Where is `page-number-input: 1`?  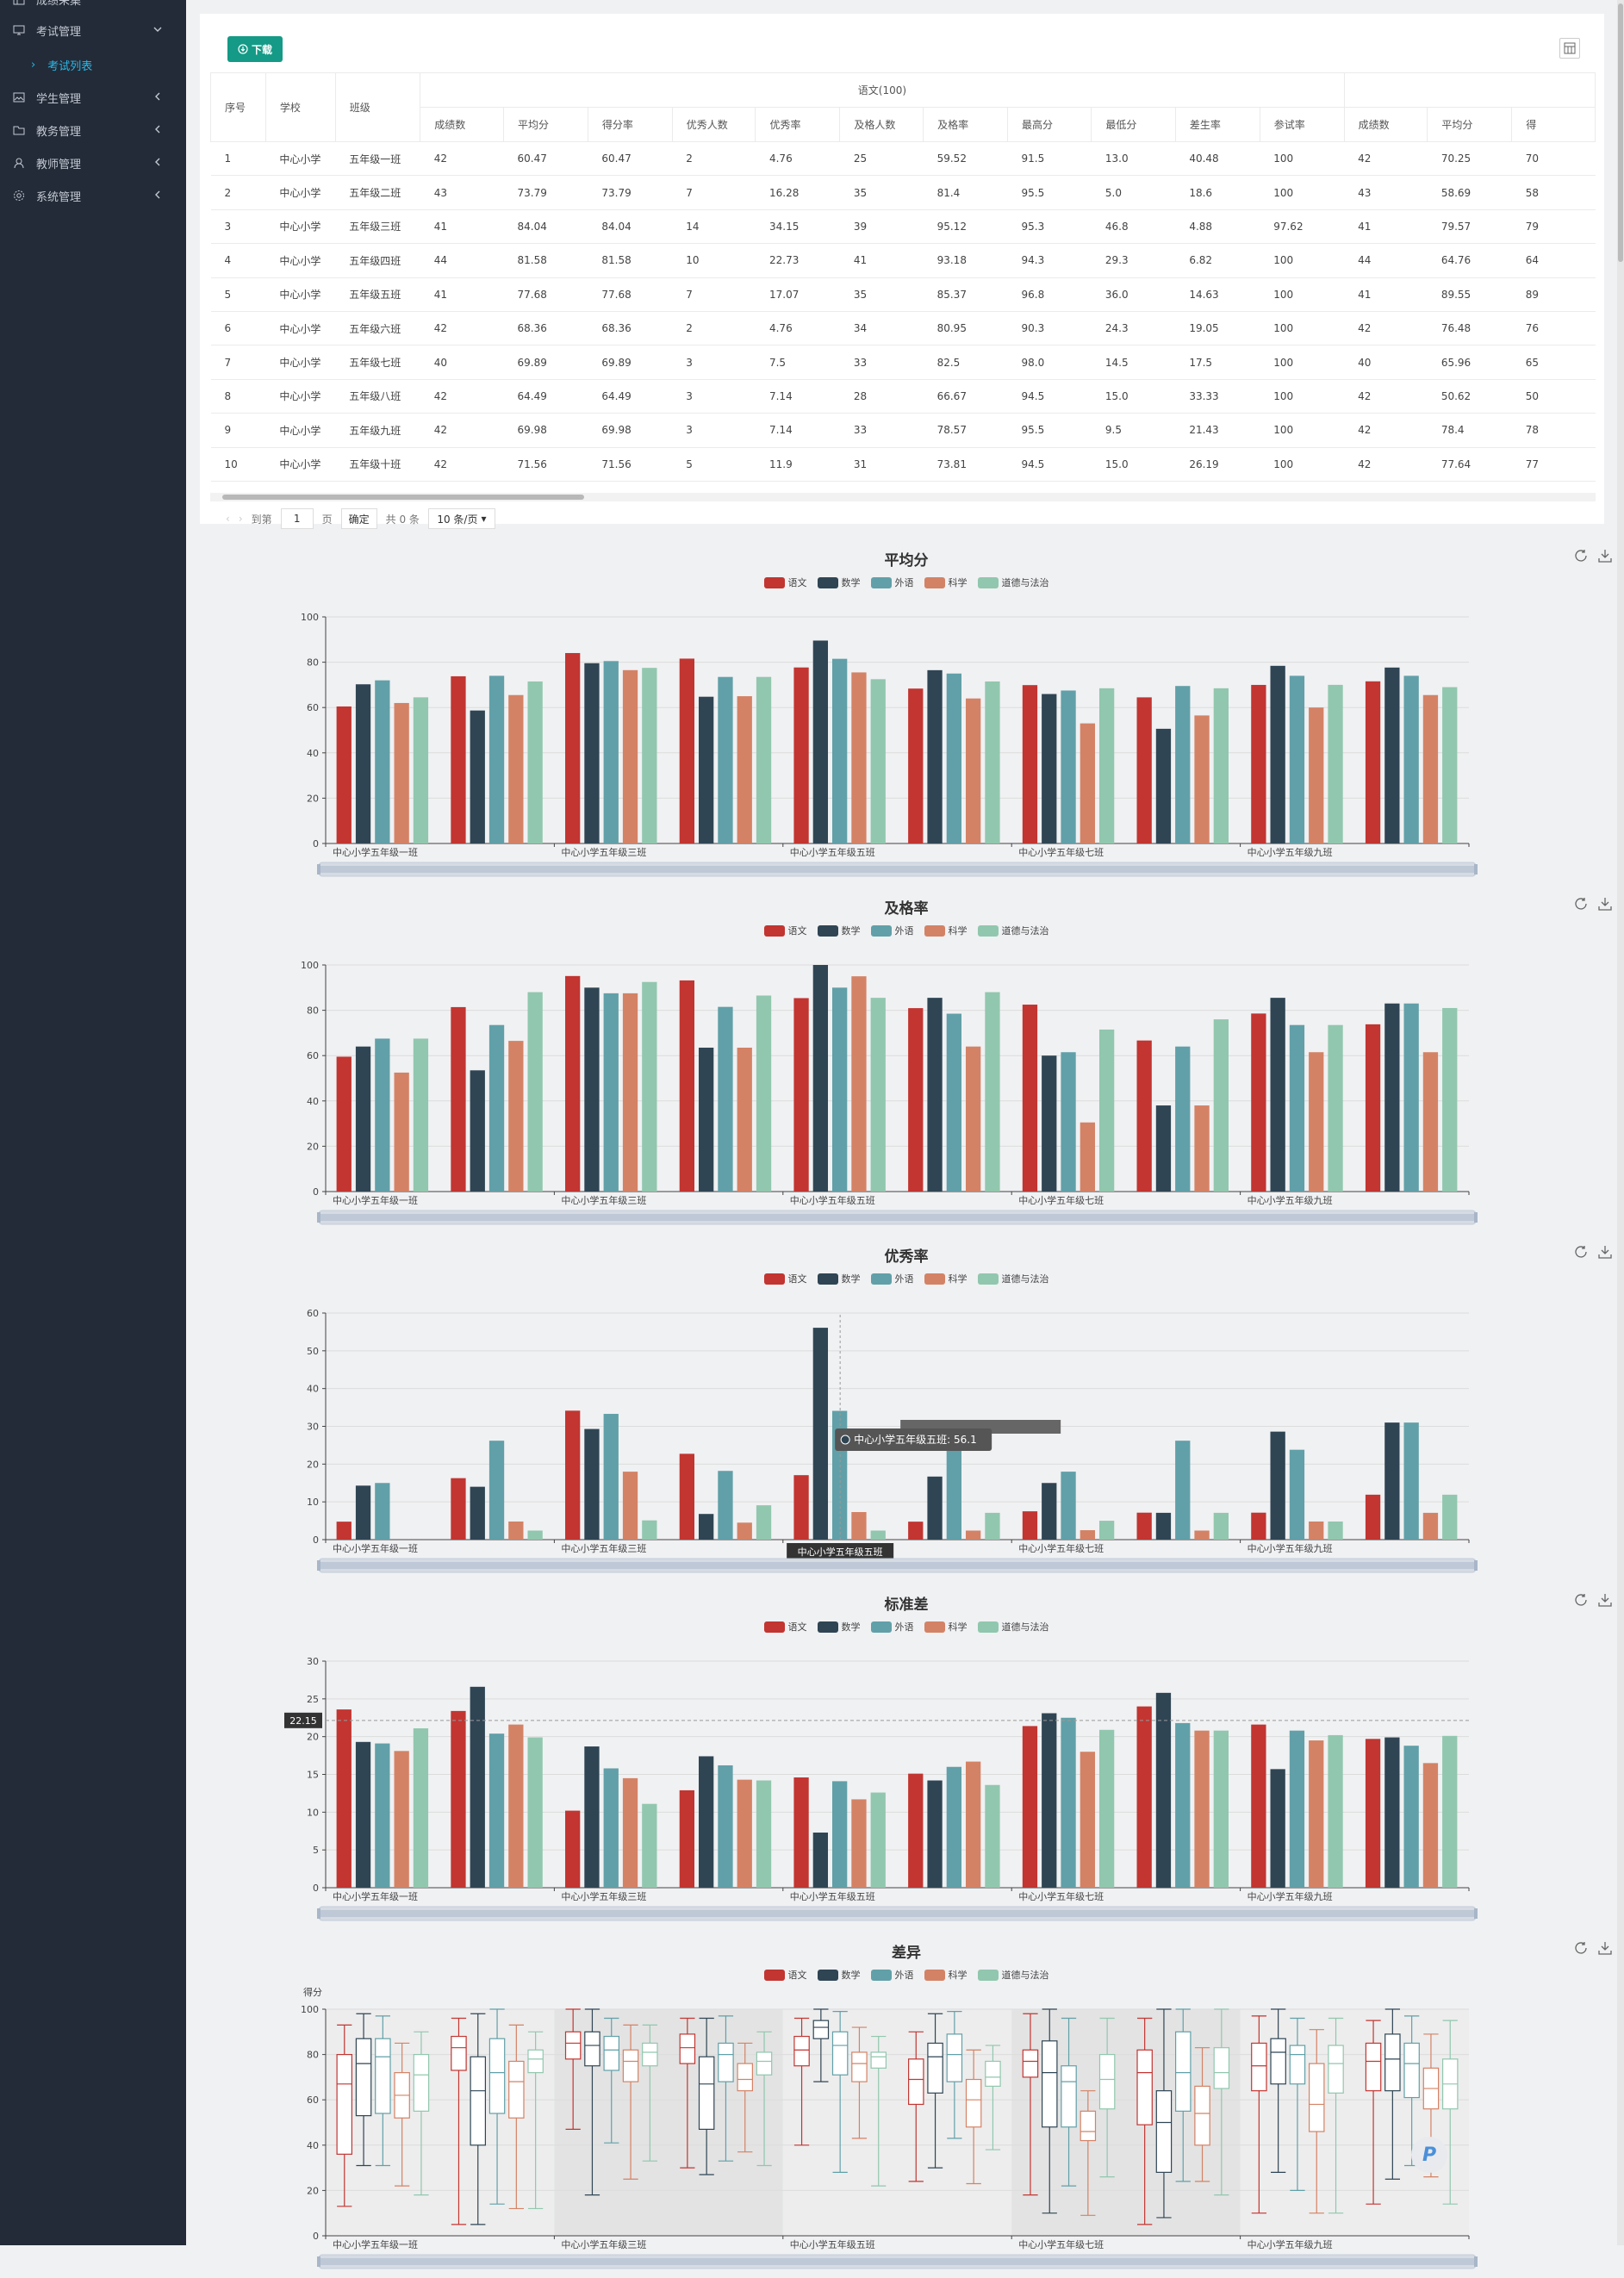
page-number-input: 1 is located at coordinates (297, 518).